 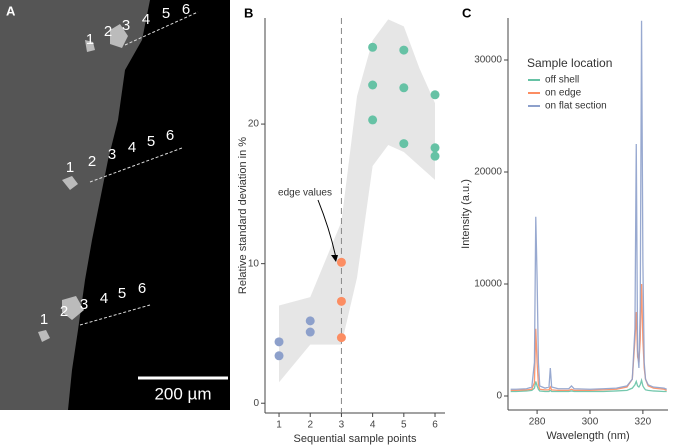 I want to click on legend-label: off shell, so click(x=562, y=80).